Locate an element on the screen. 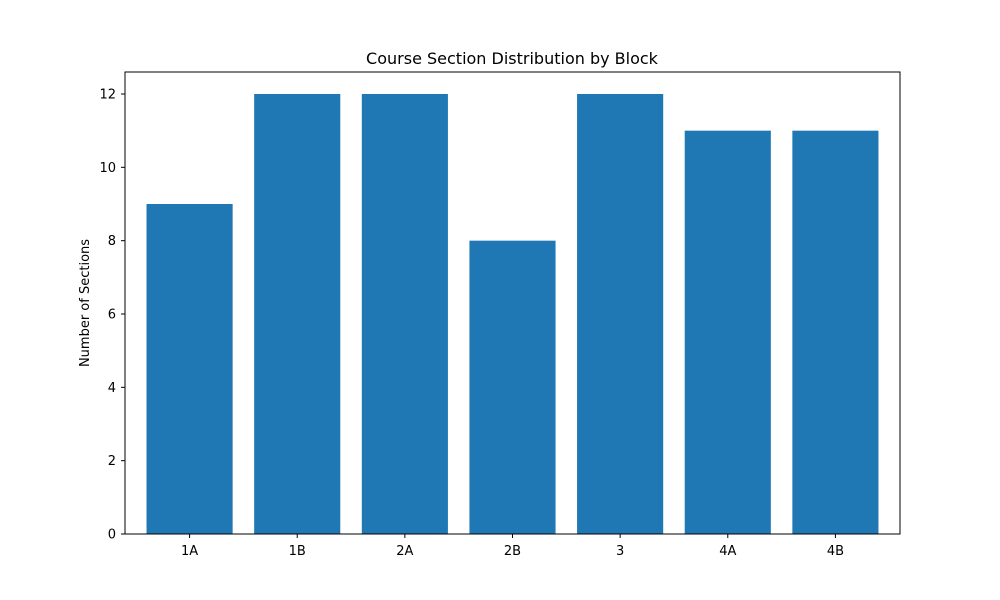 The height and width of the screenshot is (600, 1000). y-tick-label: 6 is located at coordinates (112, 315).